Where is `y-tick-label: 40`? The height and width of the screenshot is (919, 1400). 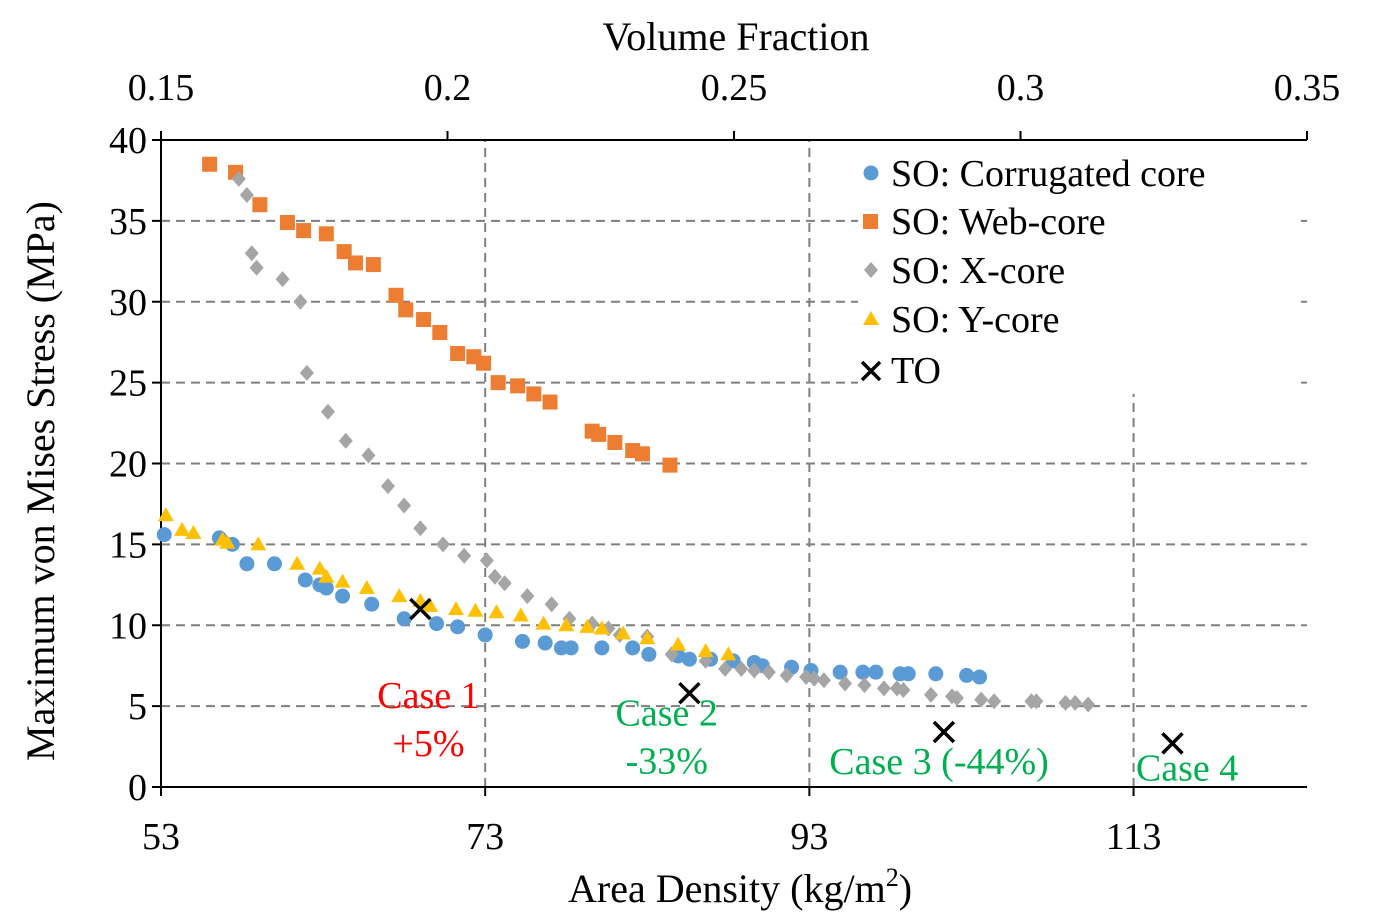 y-tick-label: 40 is located at coordinates (128, 141).